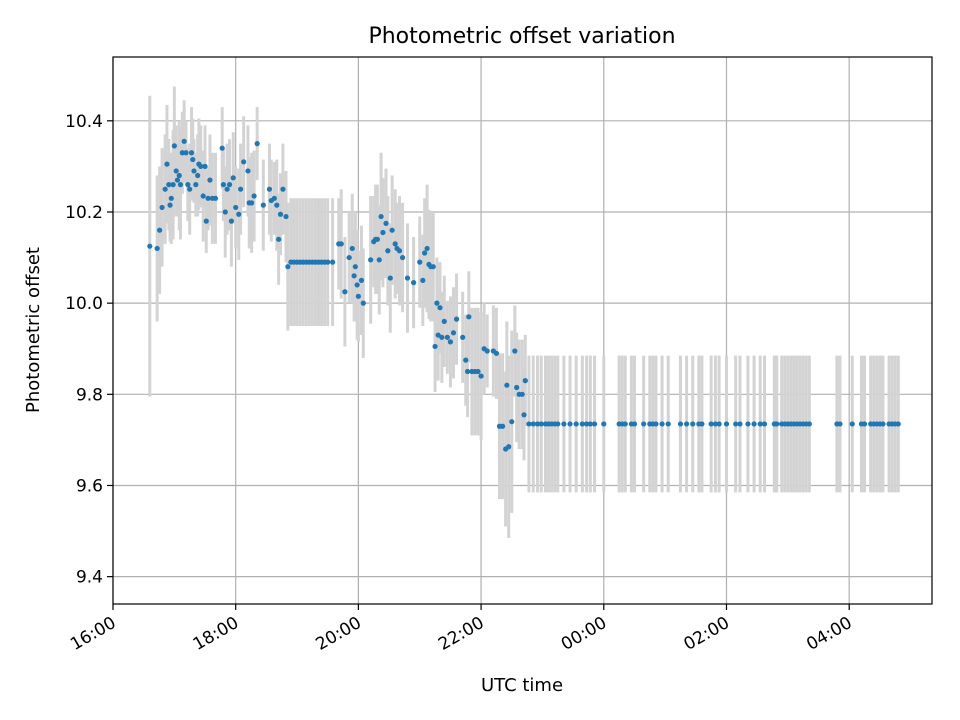  Describe the element at coordinates (522, 685) in the screenshot. I see `x-axis-label: UTC time` at that location.